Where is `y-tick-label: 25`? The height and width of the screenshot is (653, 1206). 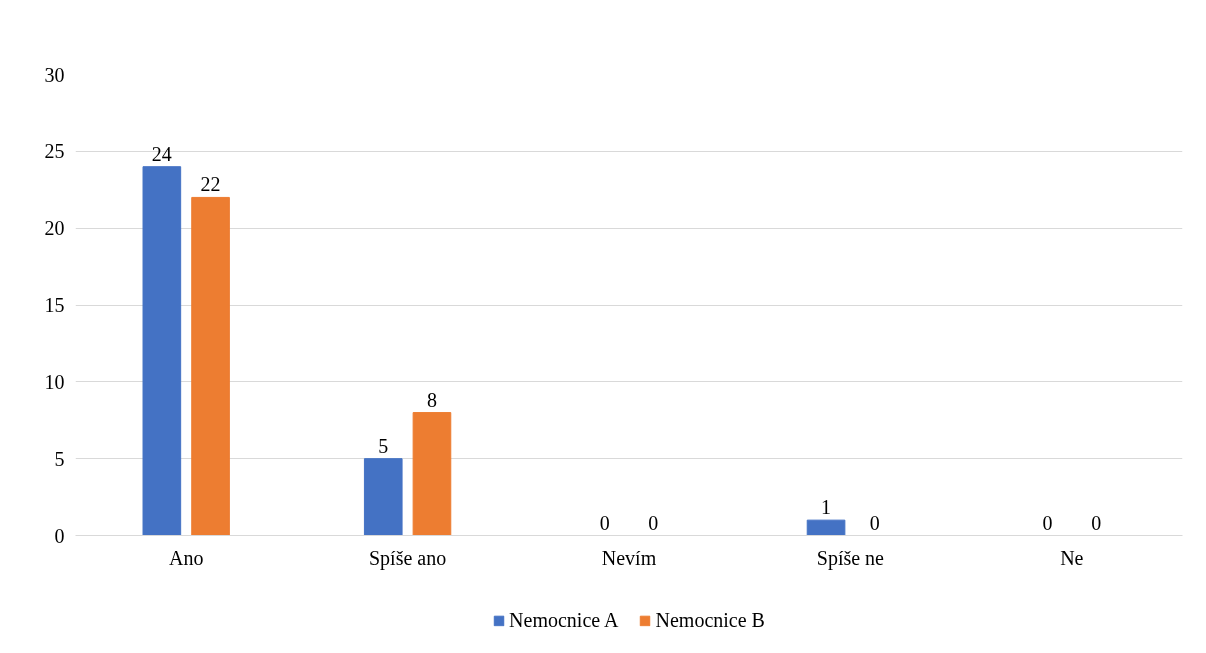 y-tick-label: 25 is located at coordinates (54, 151).